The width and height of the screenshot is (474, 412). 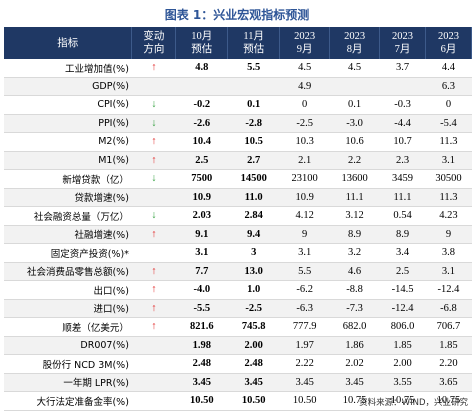 I want to click on indicator-label: 大行法定准备金率(%), so click(x=68, y=401).